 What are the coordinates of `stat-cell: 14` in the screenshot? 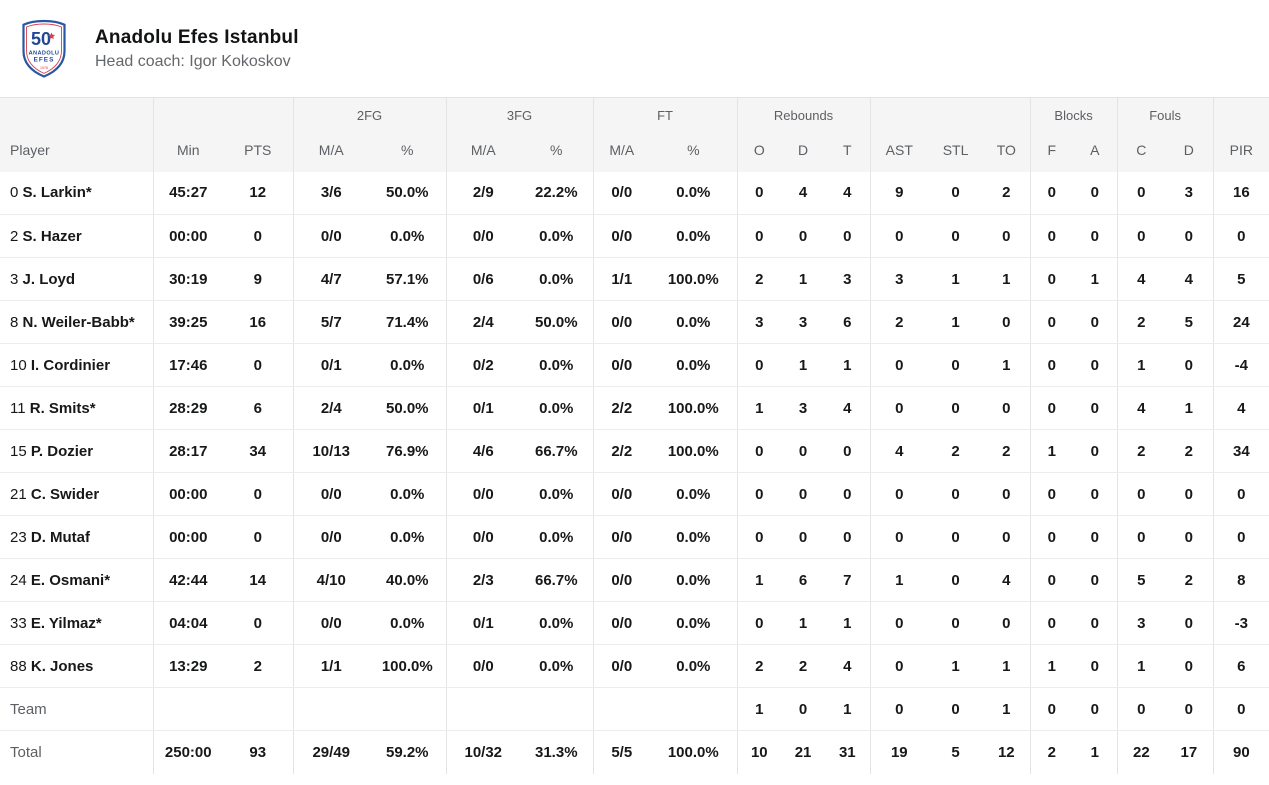 It's located at (258, 580).